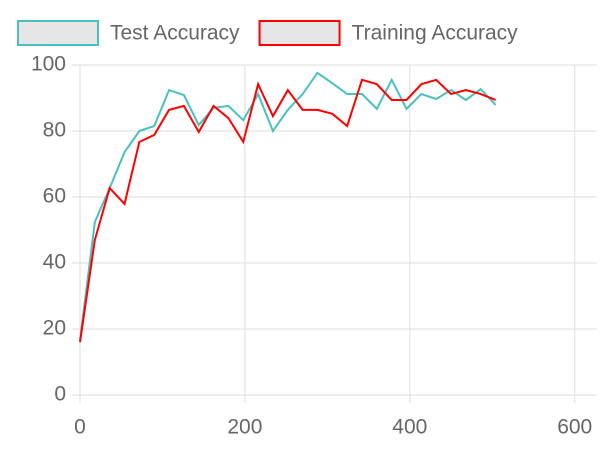 This screenshot has height=455, width=600. Describe the element at coordinates (80, 427) in the screenshot. I see `x-tick-label: 0` at that location.